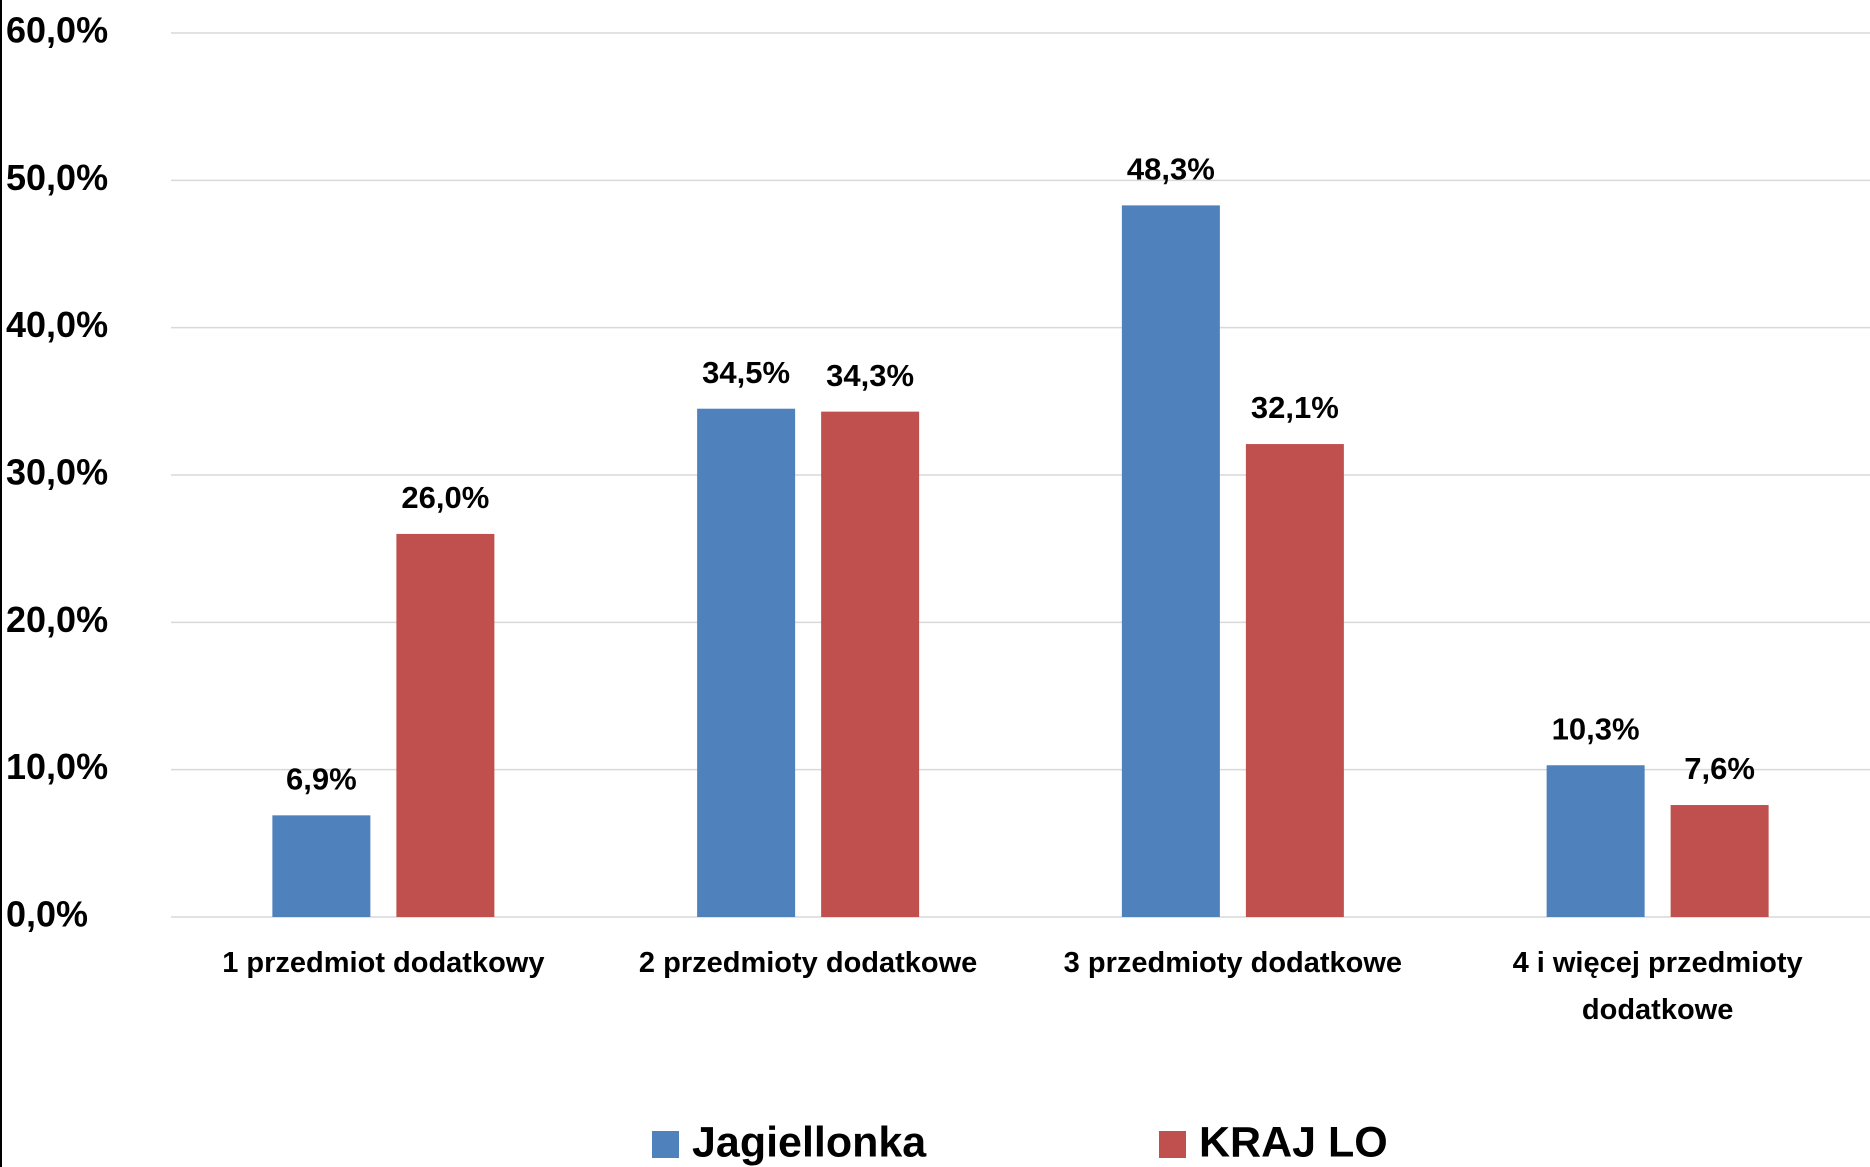 This screenshot has height=1167, width=1870. I want to click on data-label: 10,3%, so click(1596, 728).